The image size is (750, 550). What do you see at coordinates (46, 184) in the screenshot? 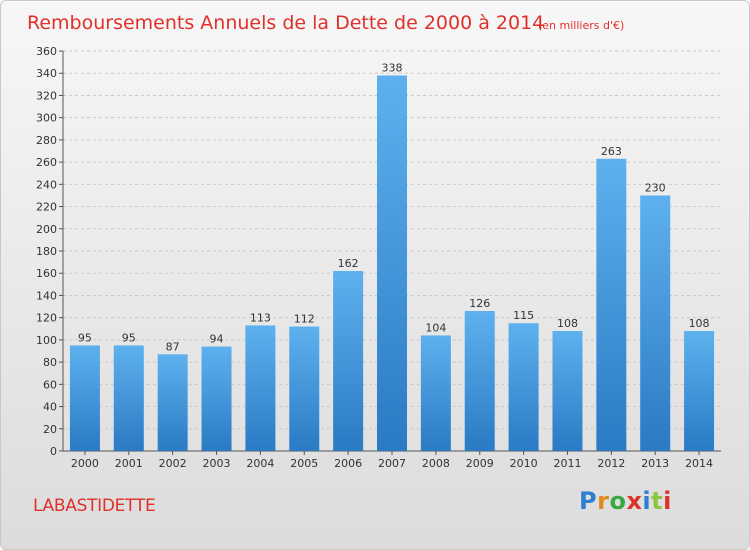
I see `y-tick-label: 240` at bounding box center [46, 184].